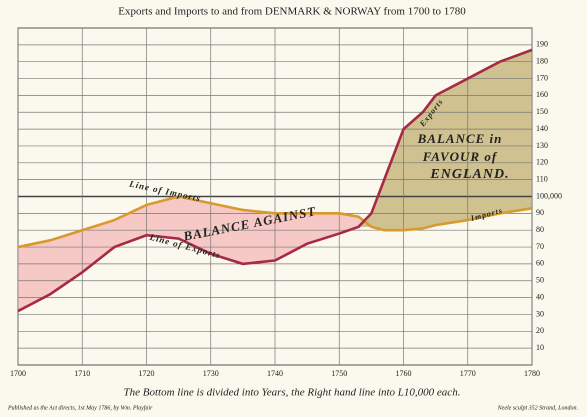  Describe the element at coordinates (549, 195) in the screenshot. I see `y-tick-label: 100,000` at that location.